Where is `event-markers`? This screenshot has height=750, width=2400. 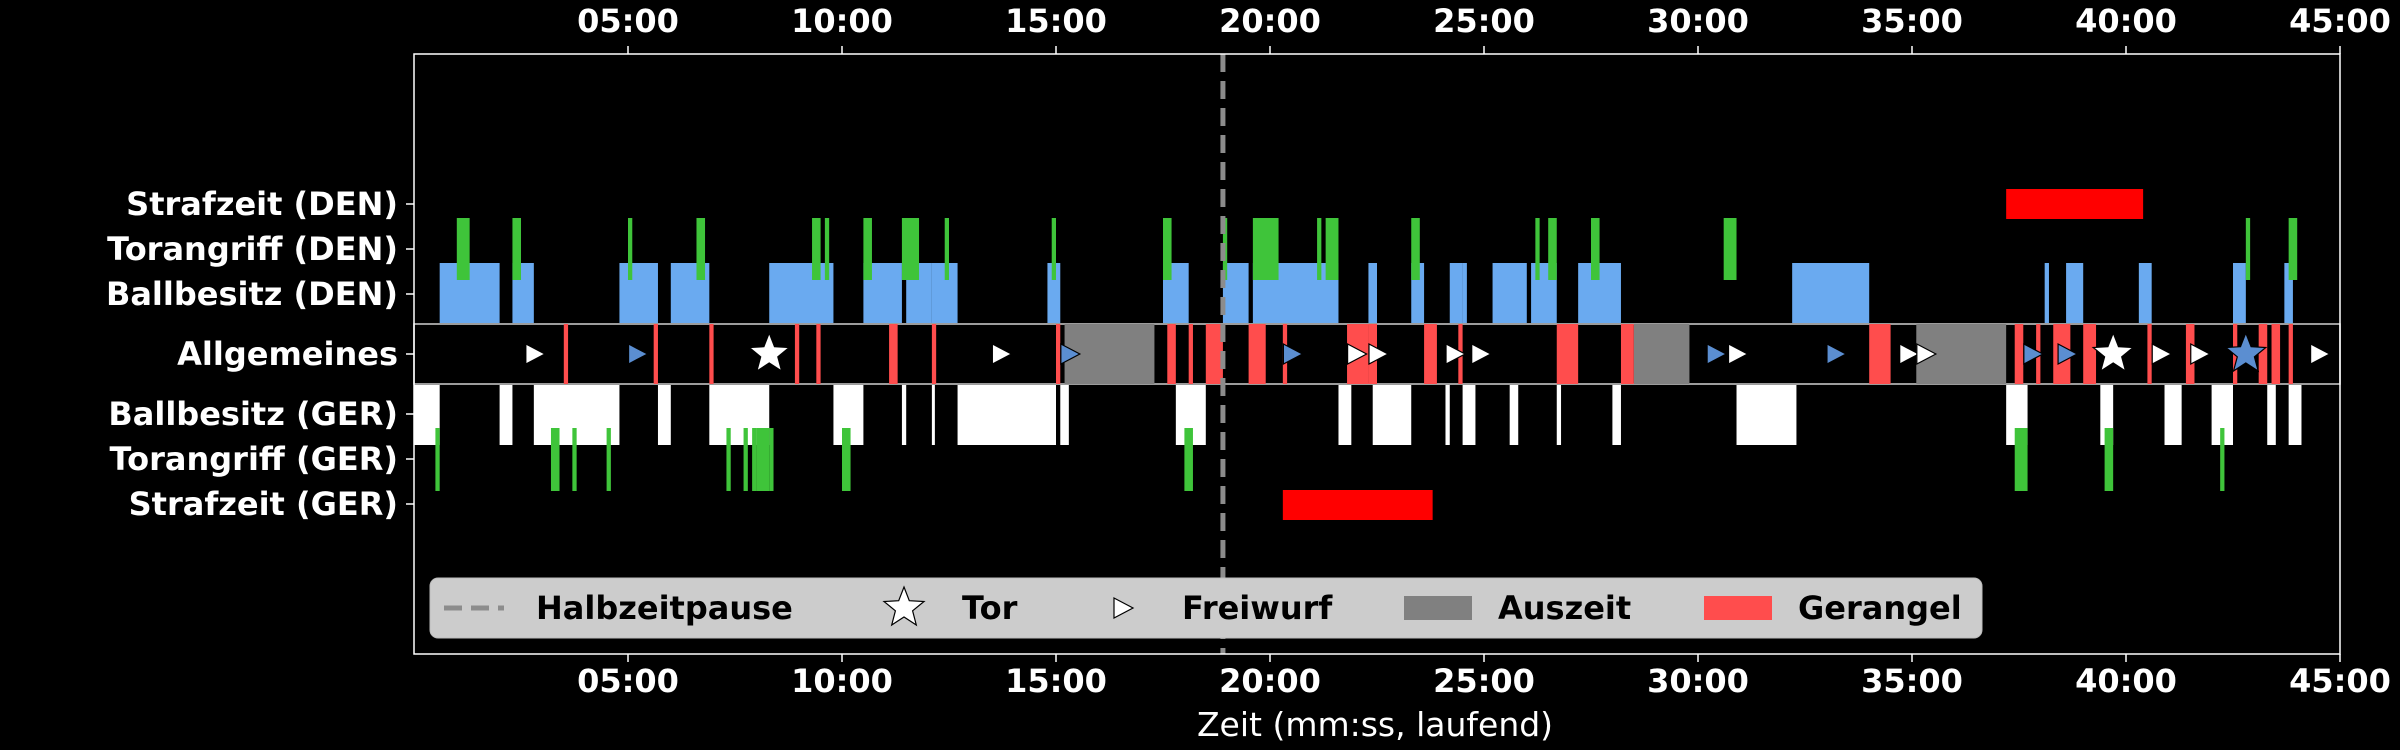
event-markers is located at coordinates (1428, 352).